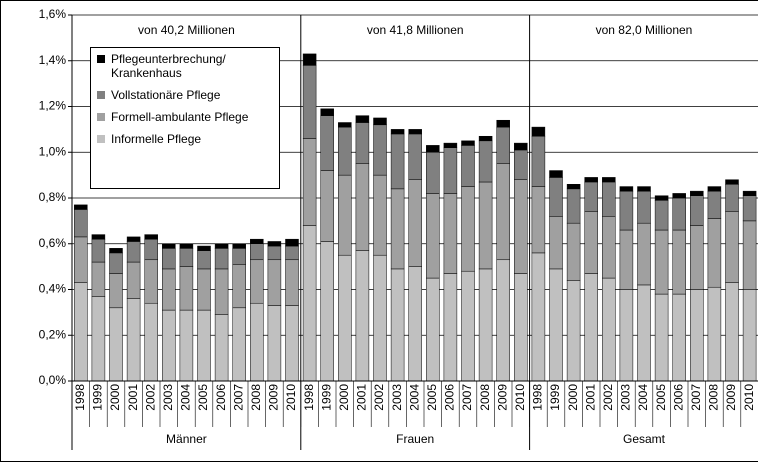 The image size is (758, 462). I want to click on legend-swatch, so click(101, 59).